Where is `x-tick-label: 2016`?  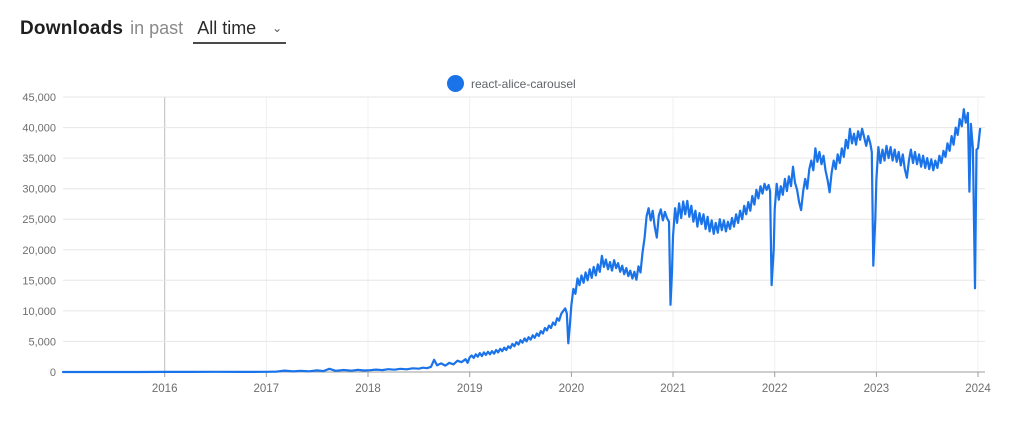
x-tick-label: 2016 is located at coordinates (165, 389).